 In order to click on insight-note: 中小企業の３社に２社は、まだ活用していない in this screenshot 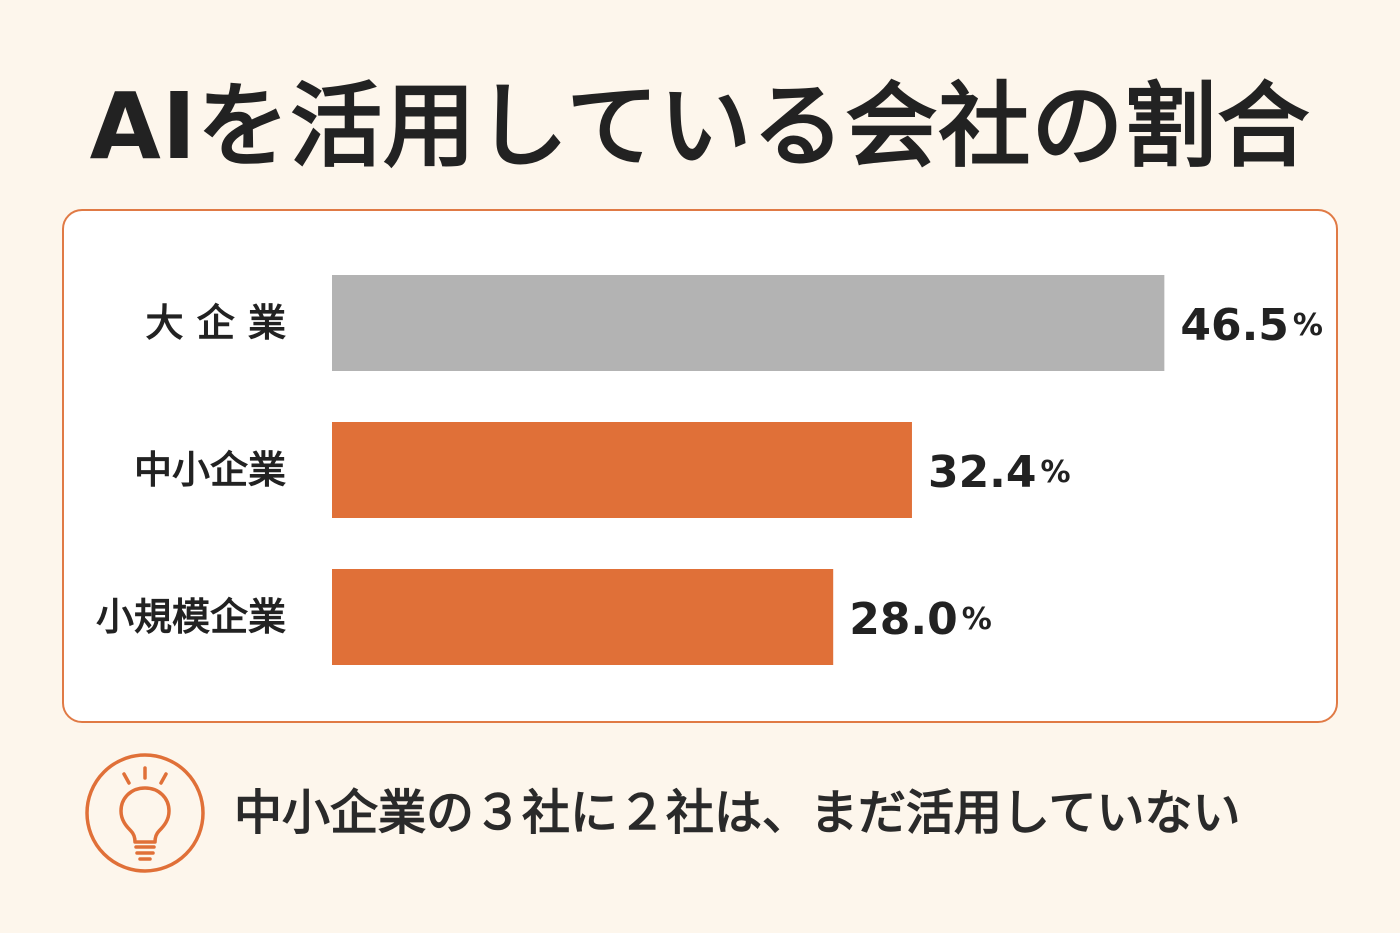, I will do `click(714, 814)`.